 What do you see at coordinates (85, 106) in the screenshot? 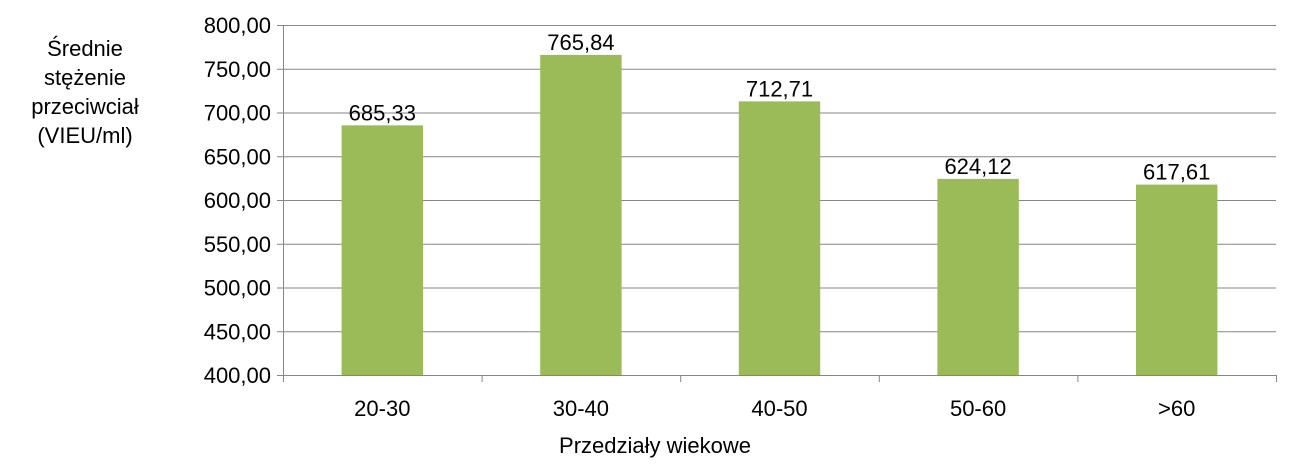
I see `y-axis-label-line: przeciwciał` at bounding box center [85, 106].